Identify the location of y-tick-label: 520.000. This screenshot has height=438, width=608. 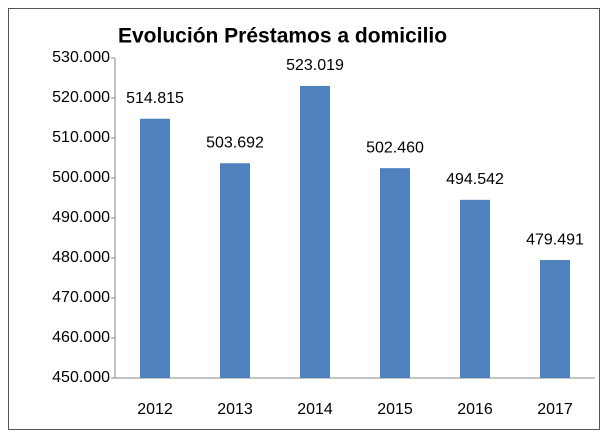
(81, 97).